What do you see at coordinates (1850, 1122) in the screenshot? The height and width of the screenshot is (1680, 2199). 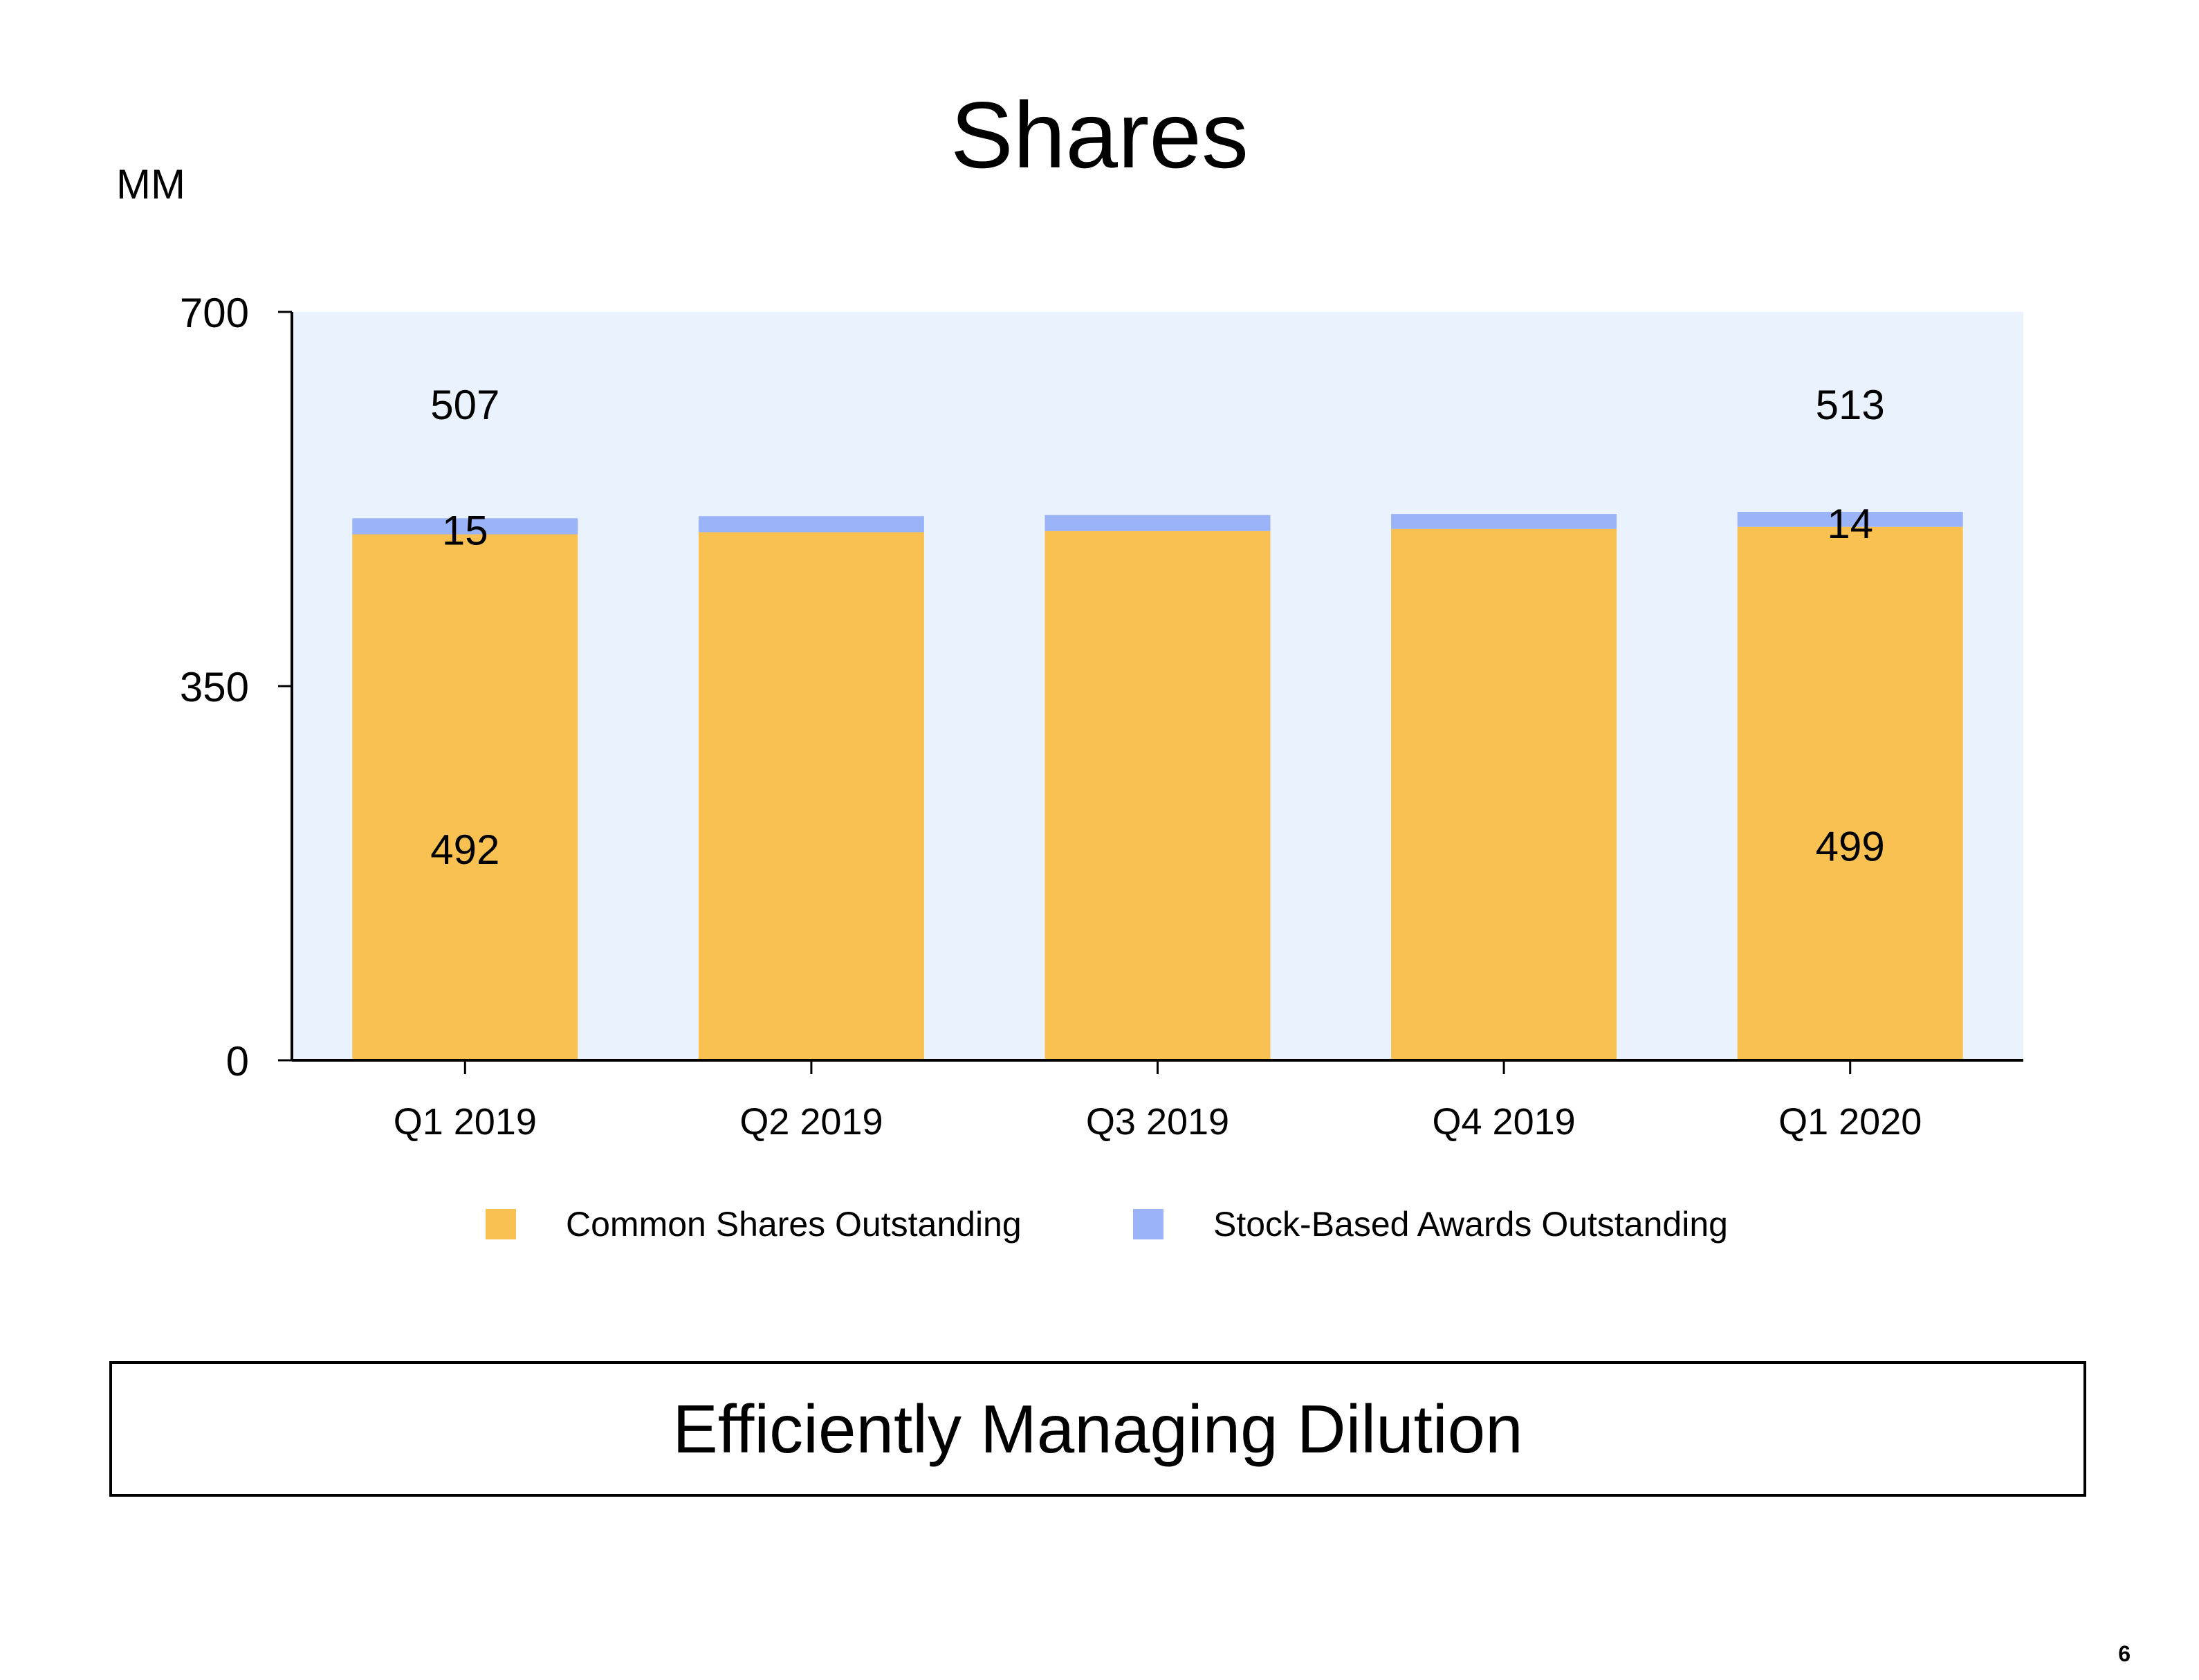 I see `x-tick-label-4: Q1 2020` at bounding box center [1850, 1122].